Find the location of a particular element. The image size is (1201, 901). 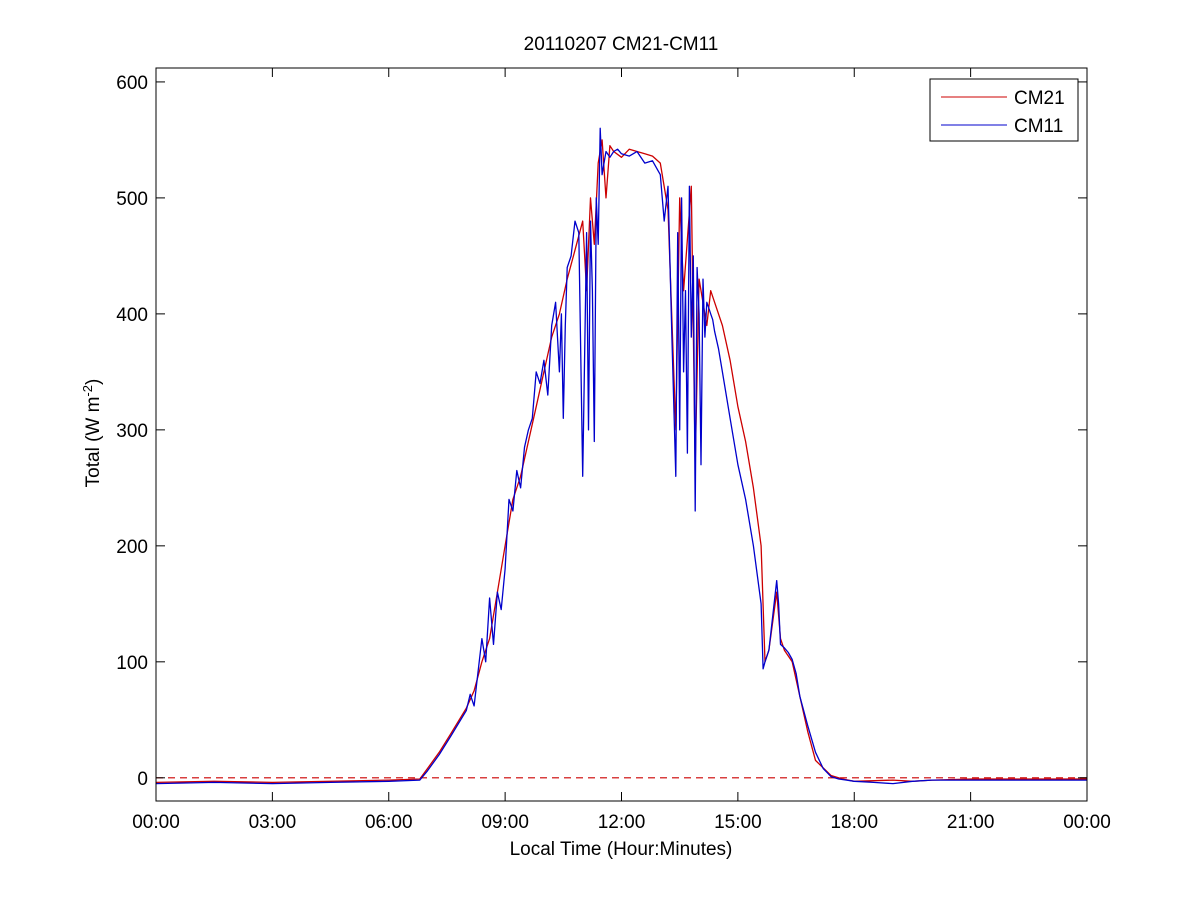

x-tick-label: 18:00 is located at coordinates (854, 822).